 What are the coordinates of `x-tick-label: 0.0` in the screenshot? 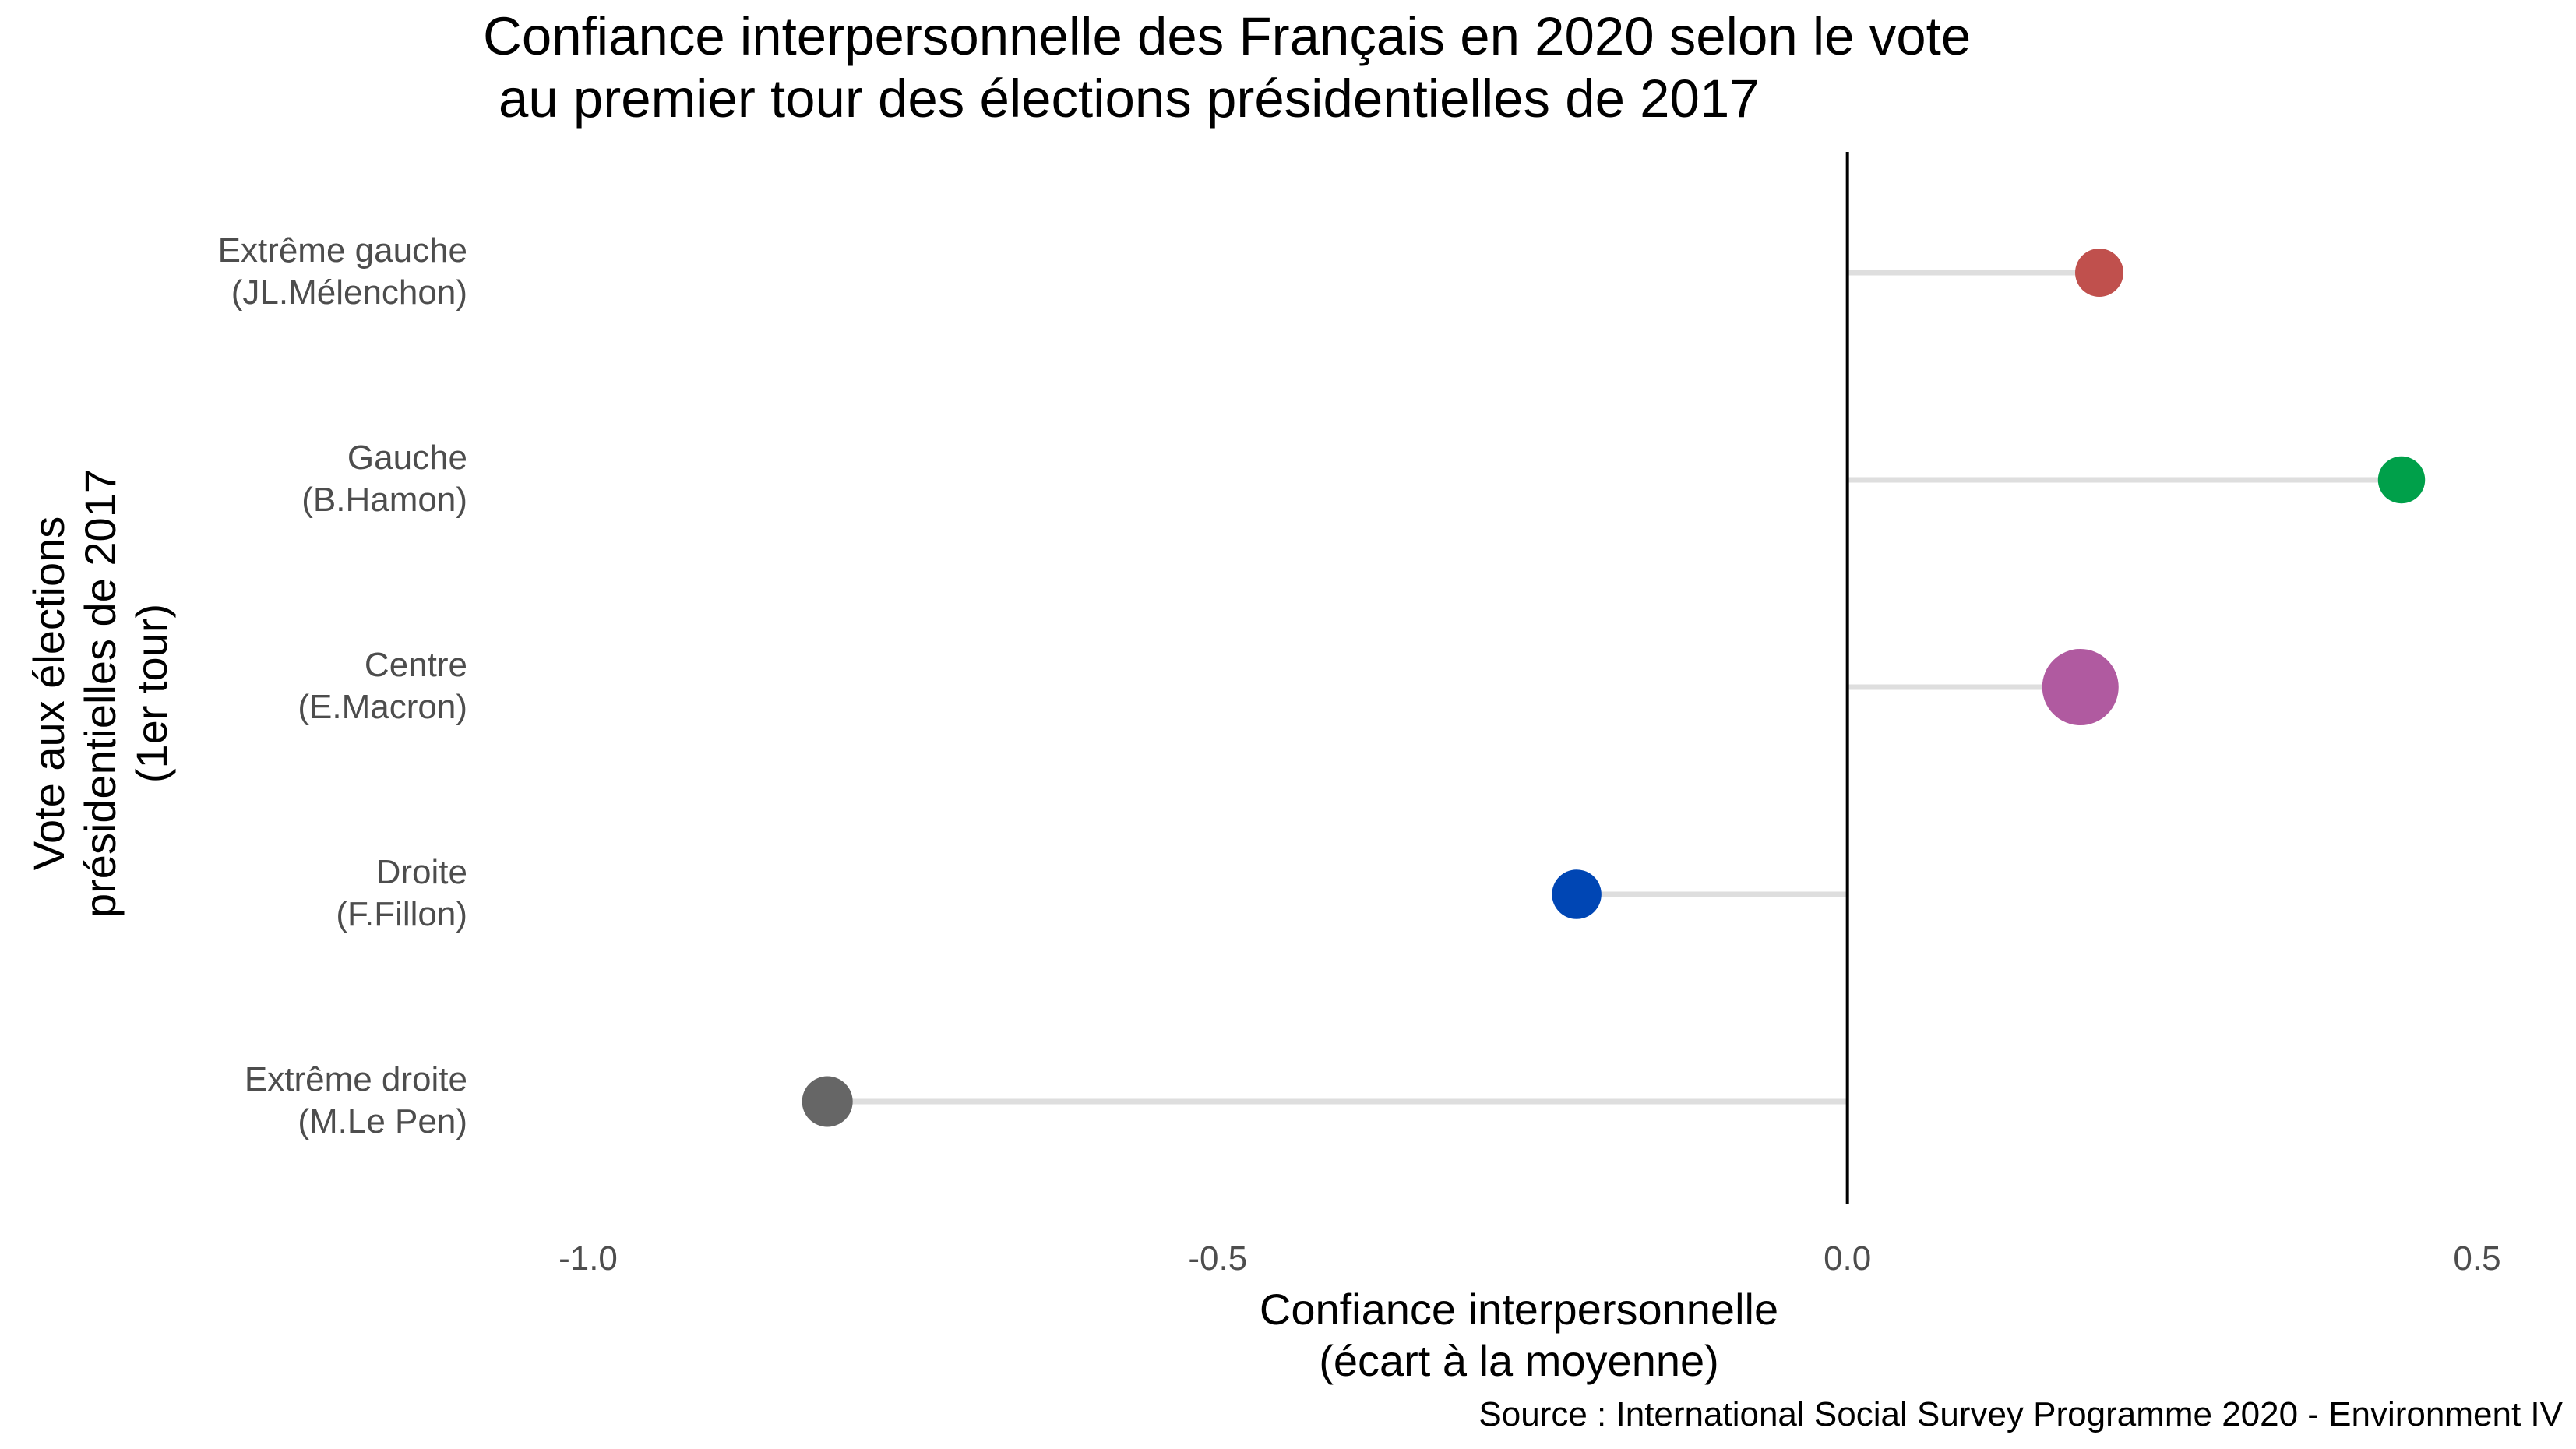 It's located at (1847, 1259).